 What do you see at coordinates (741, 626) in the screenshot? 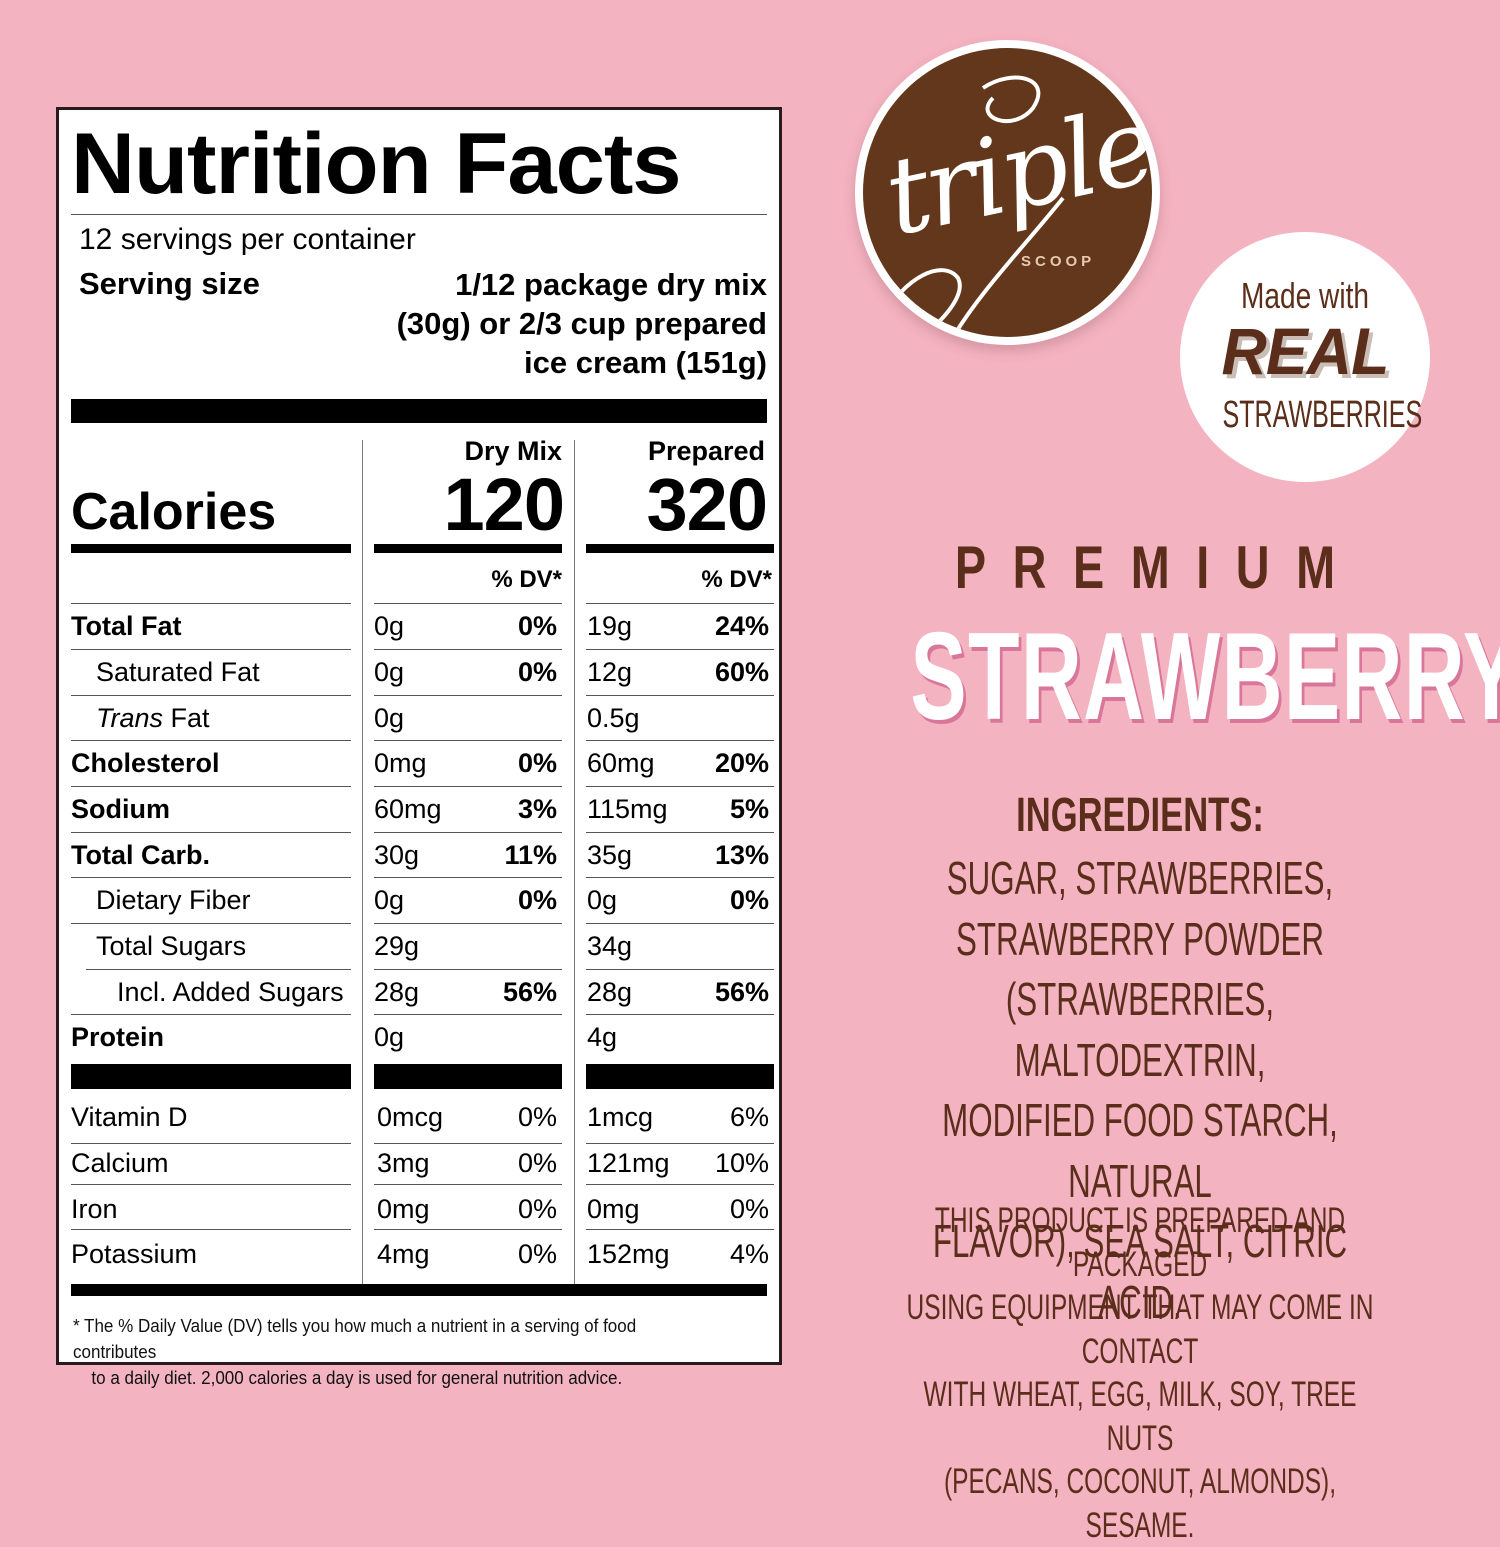
I see `prep-dv: 24%` at bounding box center [741, 626].